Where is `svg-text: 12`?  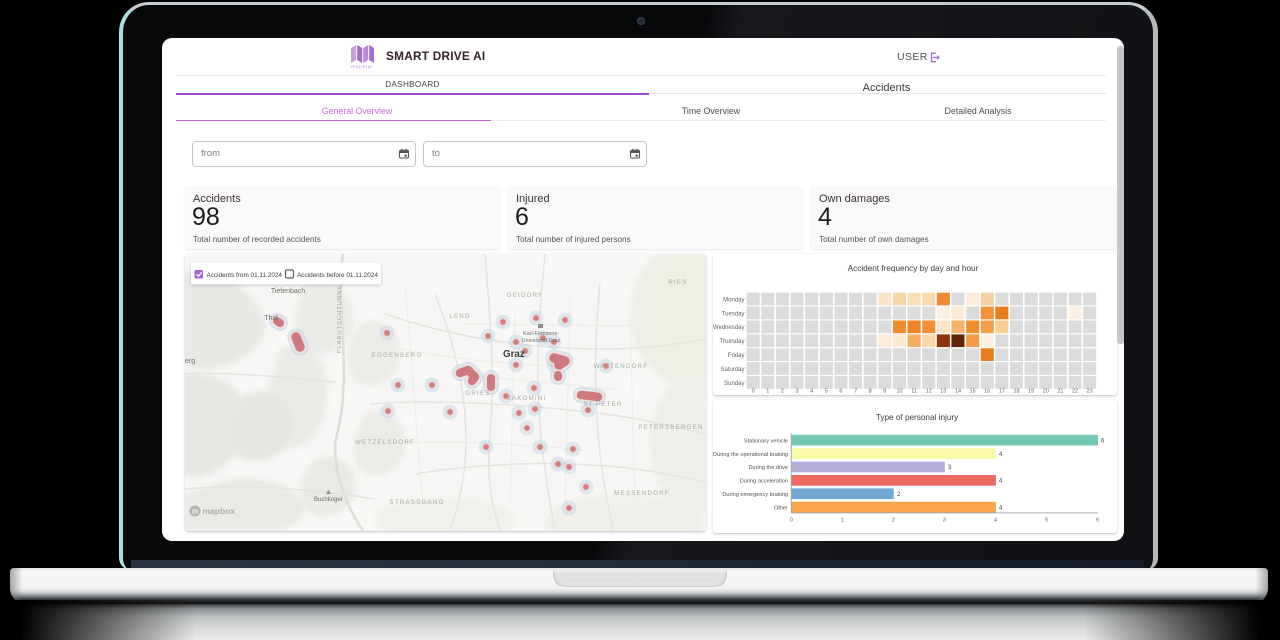 svg-text: 12 is located at coordinates (929, 392).